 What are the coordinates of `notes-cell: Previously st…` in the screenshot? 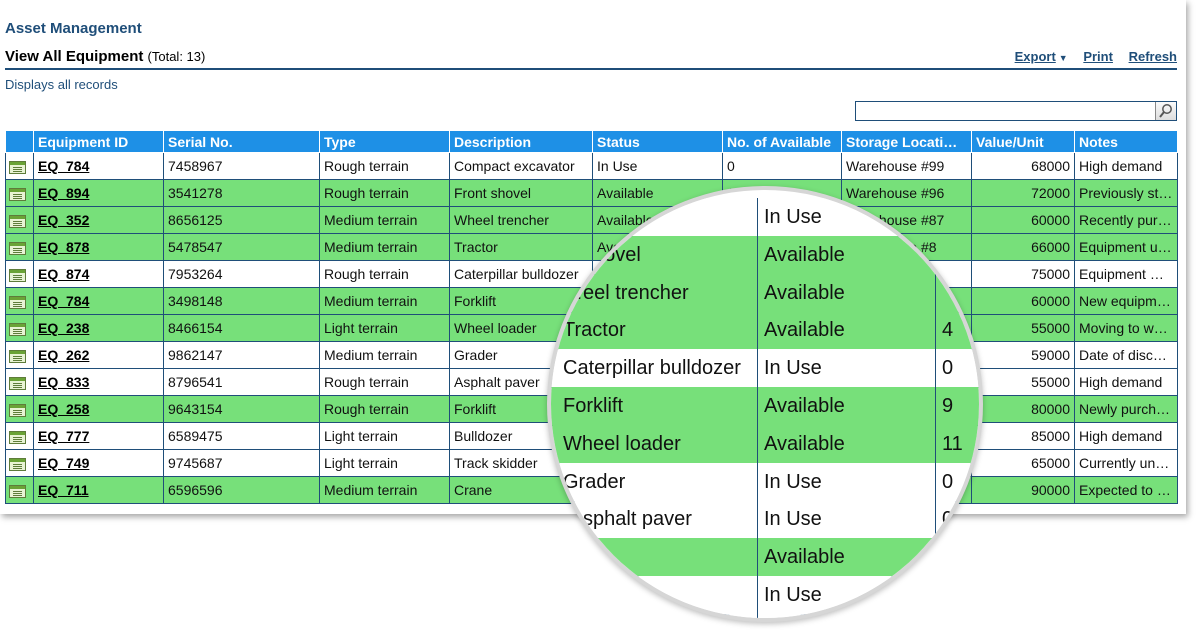 It's located at (1126, 193).